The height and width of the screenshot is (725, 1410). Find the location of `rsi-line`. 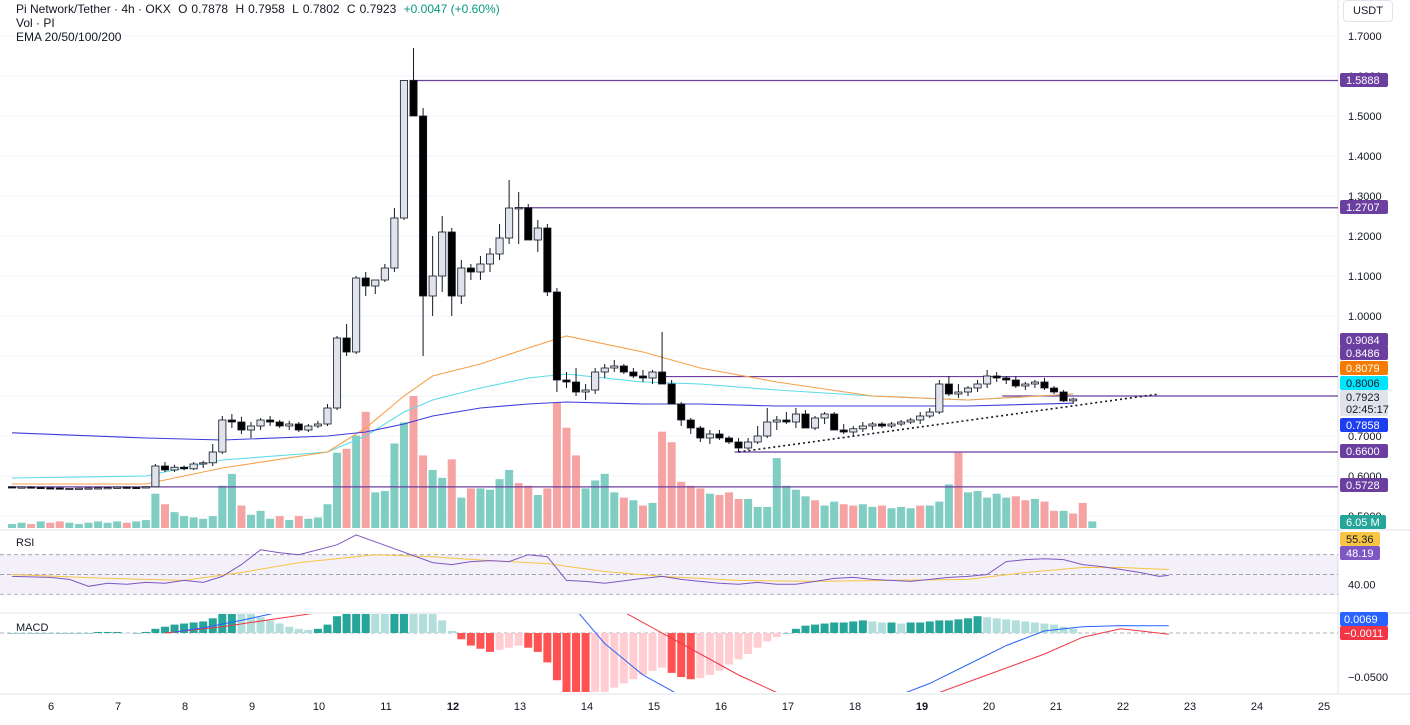

rsi-line is located at coordinates (590, 560).